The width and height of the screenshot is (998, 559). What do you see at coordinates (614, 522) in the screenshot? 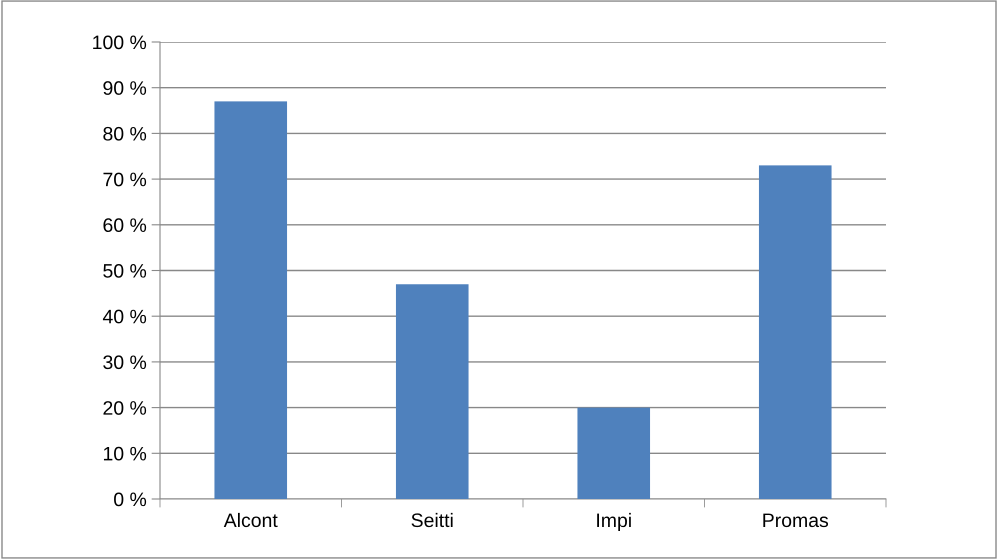
I see `x-tick-label: Impi` at bounding box center [614, 522].